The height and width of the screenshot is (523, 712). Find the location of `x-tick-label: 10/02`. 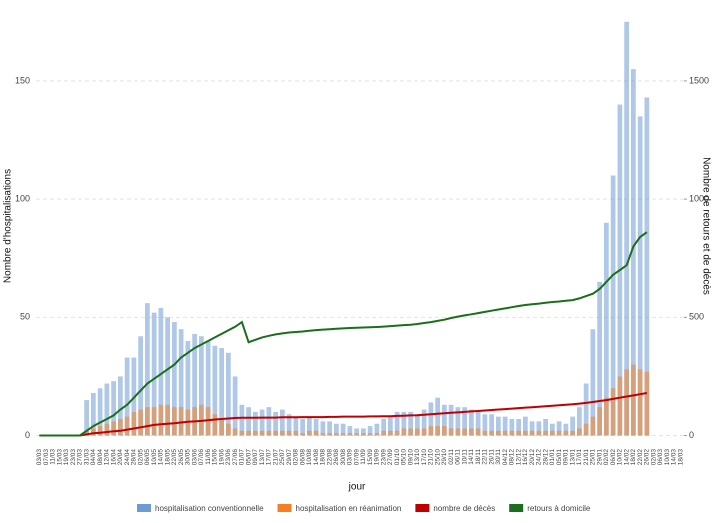

x-tick-label: 10/02 is located at coordinates (620, 457).